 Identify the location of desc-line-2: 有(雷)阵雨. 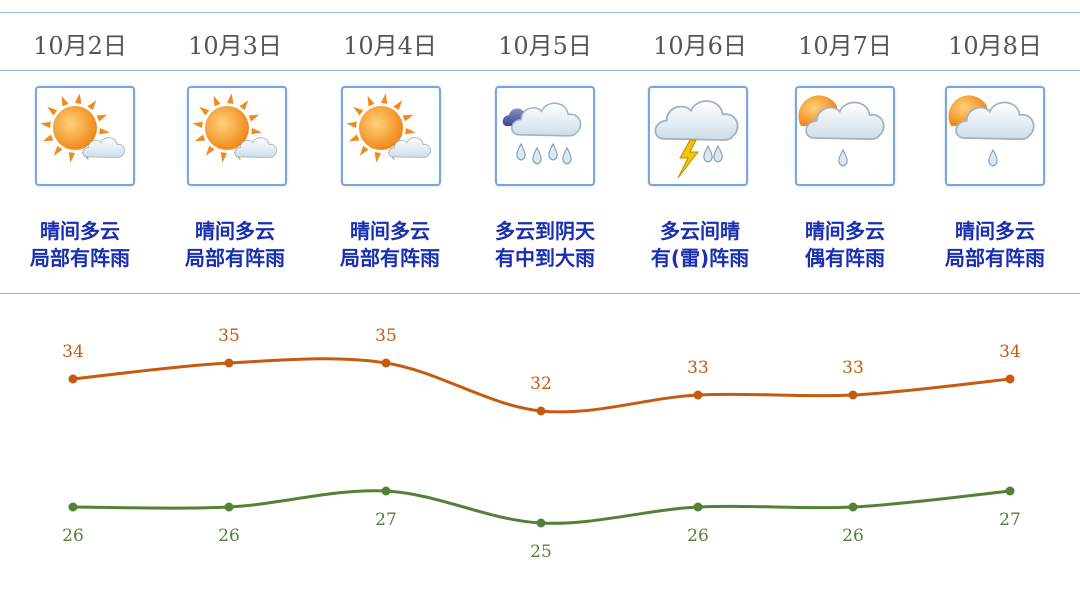
(700, 258).